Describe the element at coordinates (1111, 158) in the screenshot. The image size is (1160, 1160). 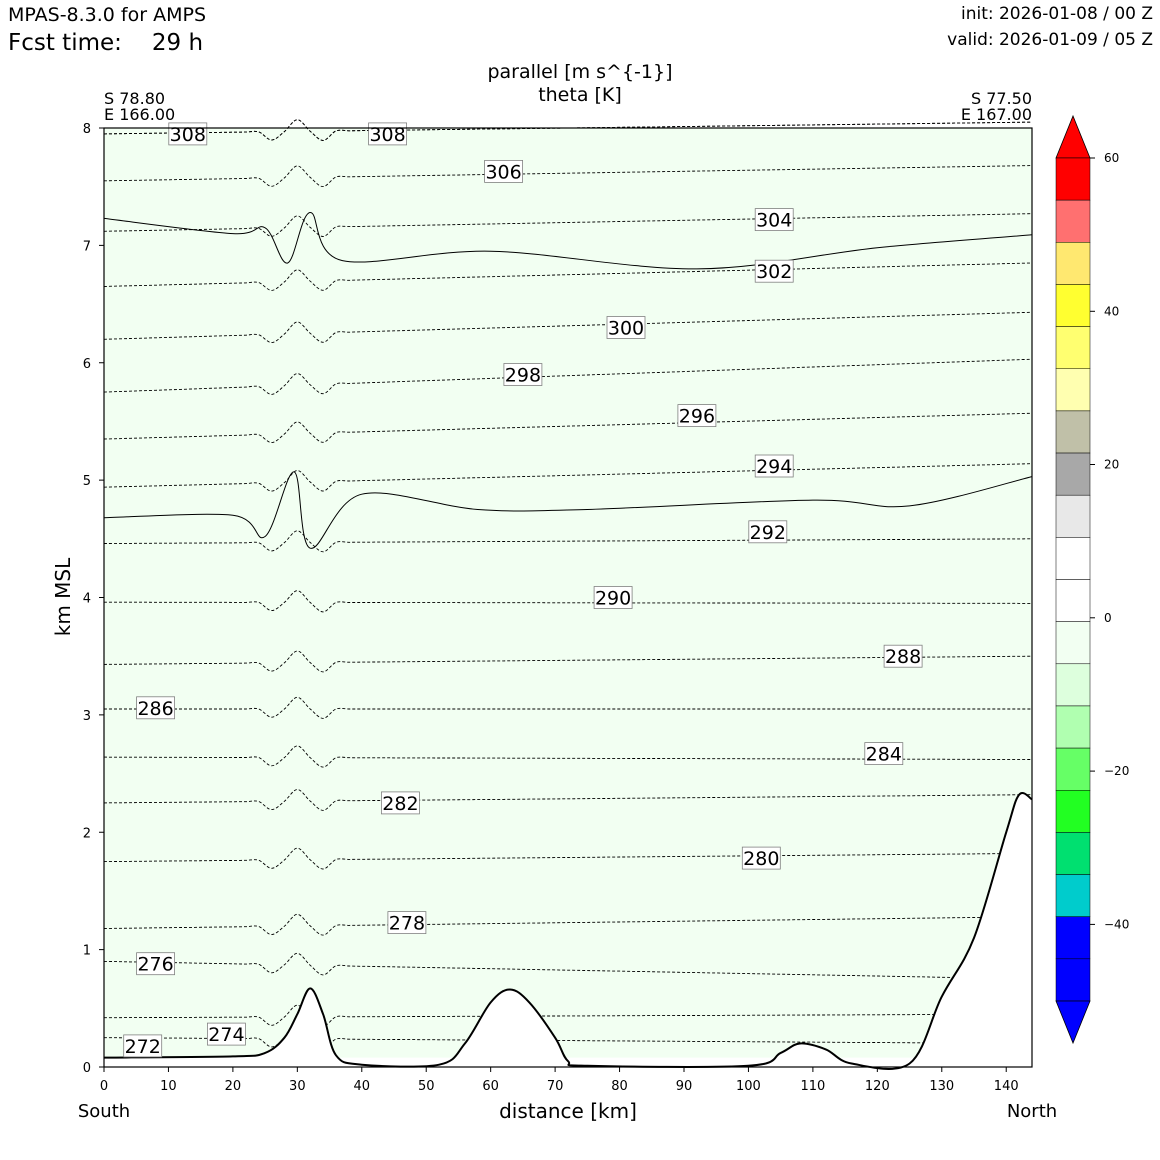
I see `colorbar-tick-label-0: 60` at that location.